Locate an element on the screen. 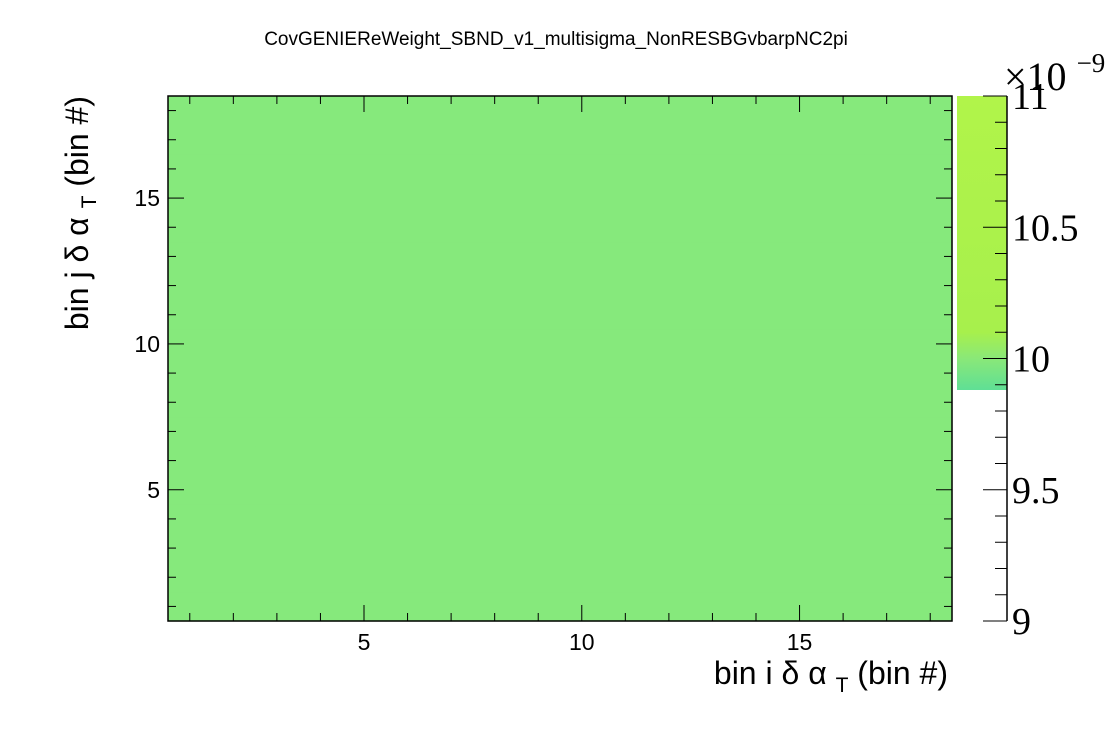 The width and height of the screenshot is (1120, 740). colorbar-tick-label: 10.5 is located at coordinates (1045, 228).